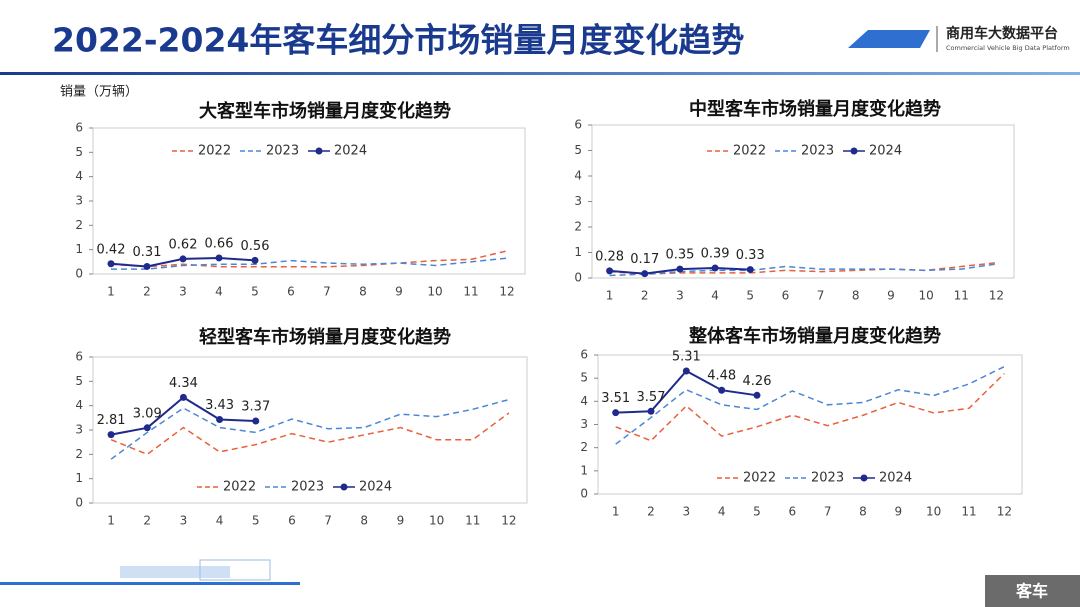 The image size is (1080, 607). I want to click on title-underline, so click(540, 73).